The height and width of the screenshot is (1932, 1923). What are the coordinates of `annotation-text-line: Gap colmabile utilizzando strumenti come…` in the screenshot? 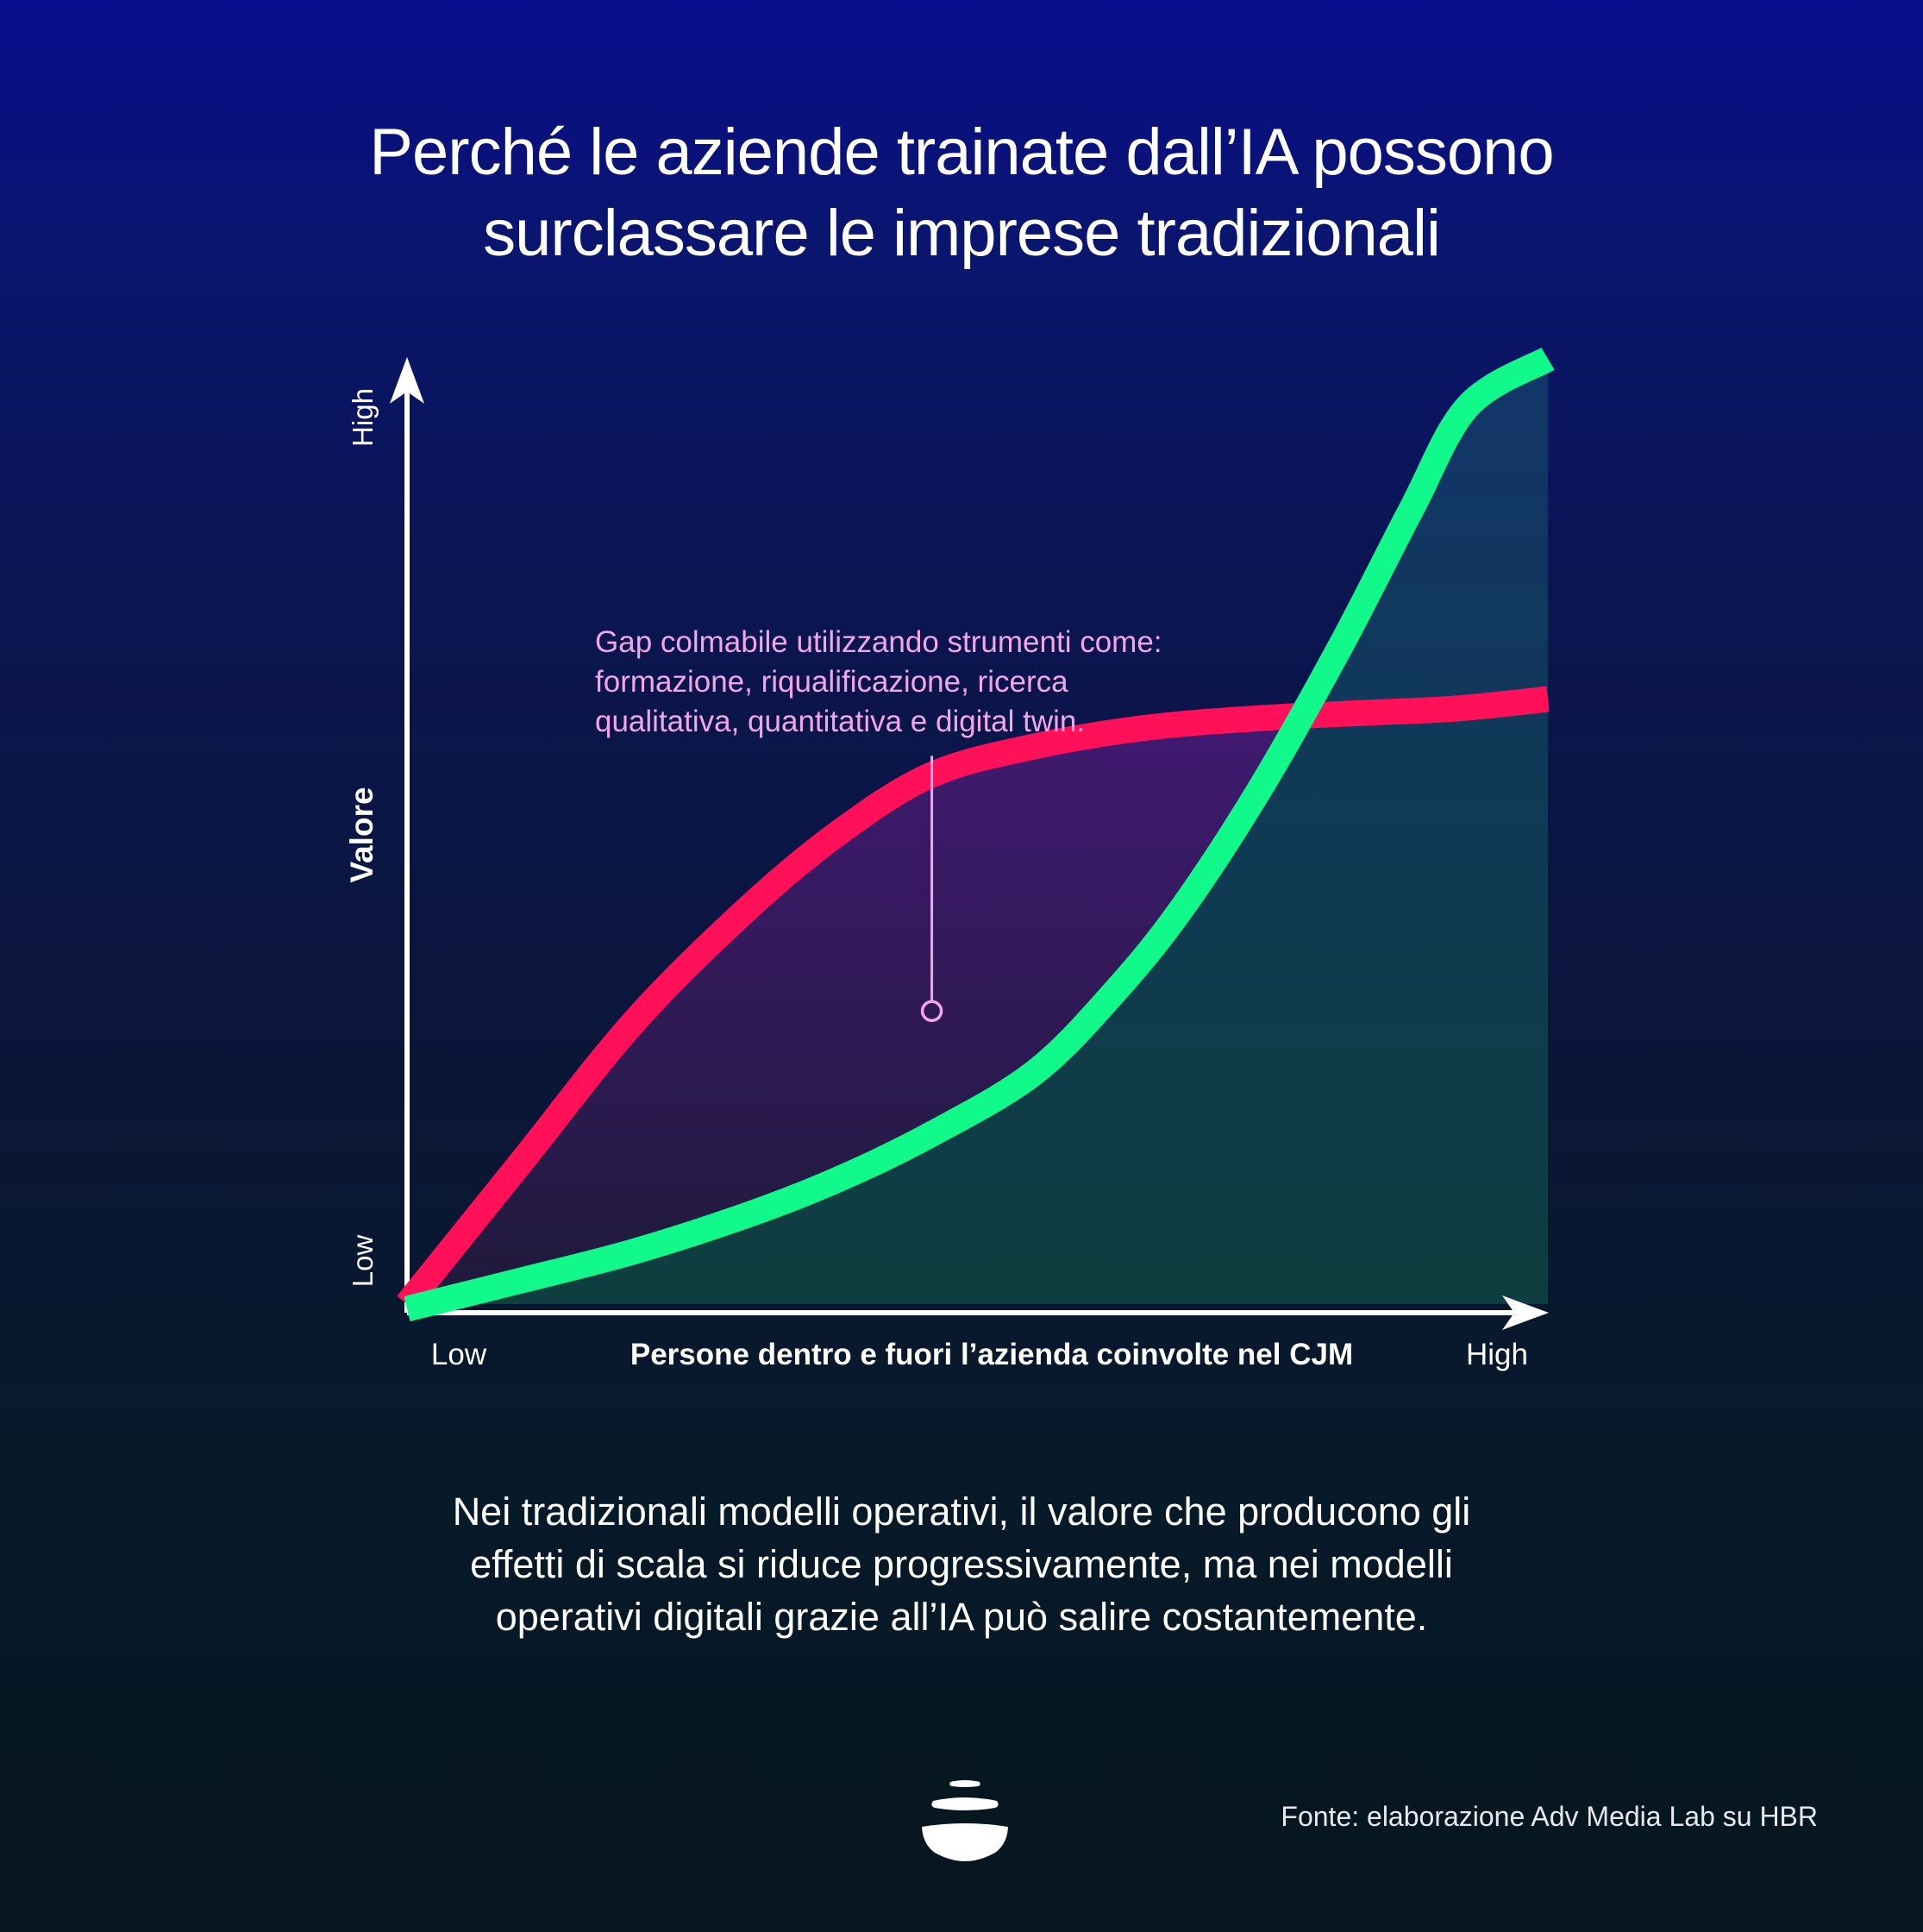 It's located at (878, 642).